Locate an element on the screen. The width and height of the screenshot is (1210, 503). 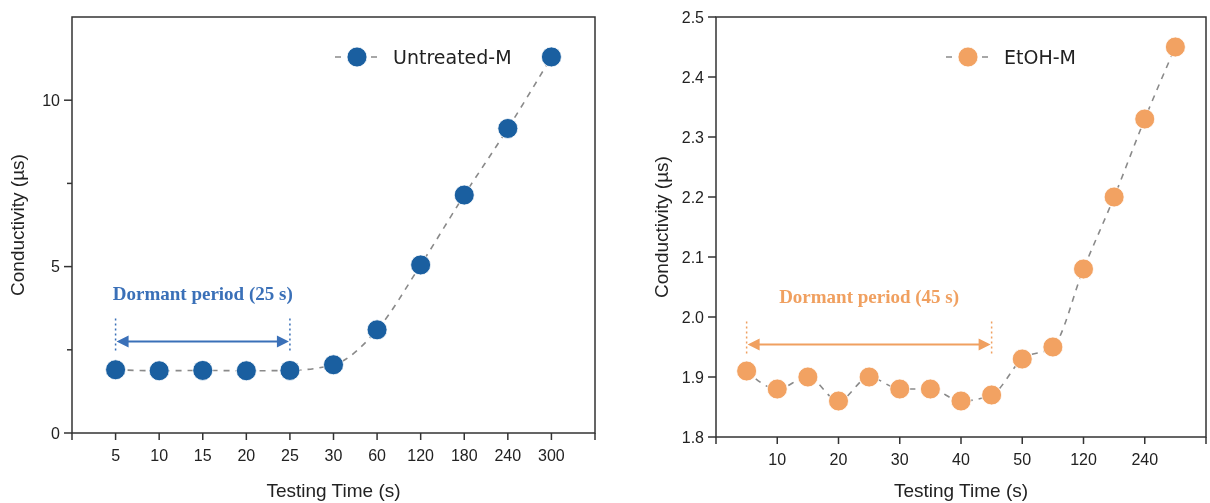
legend-label: Untreated-M is located at coordinates (452, 56).